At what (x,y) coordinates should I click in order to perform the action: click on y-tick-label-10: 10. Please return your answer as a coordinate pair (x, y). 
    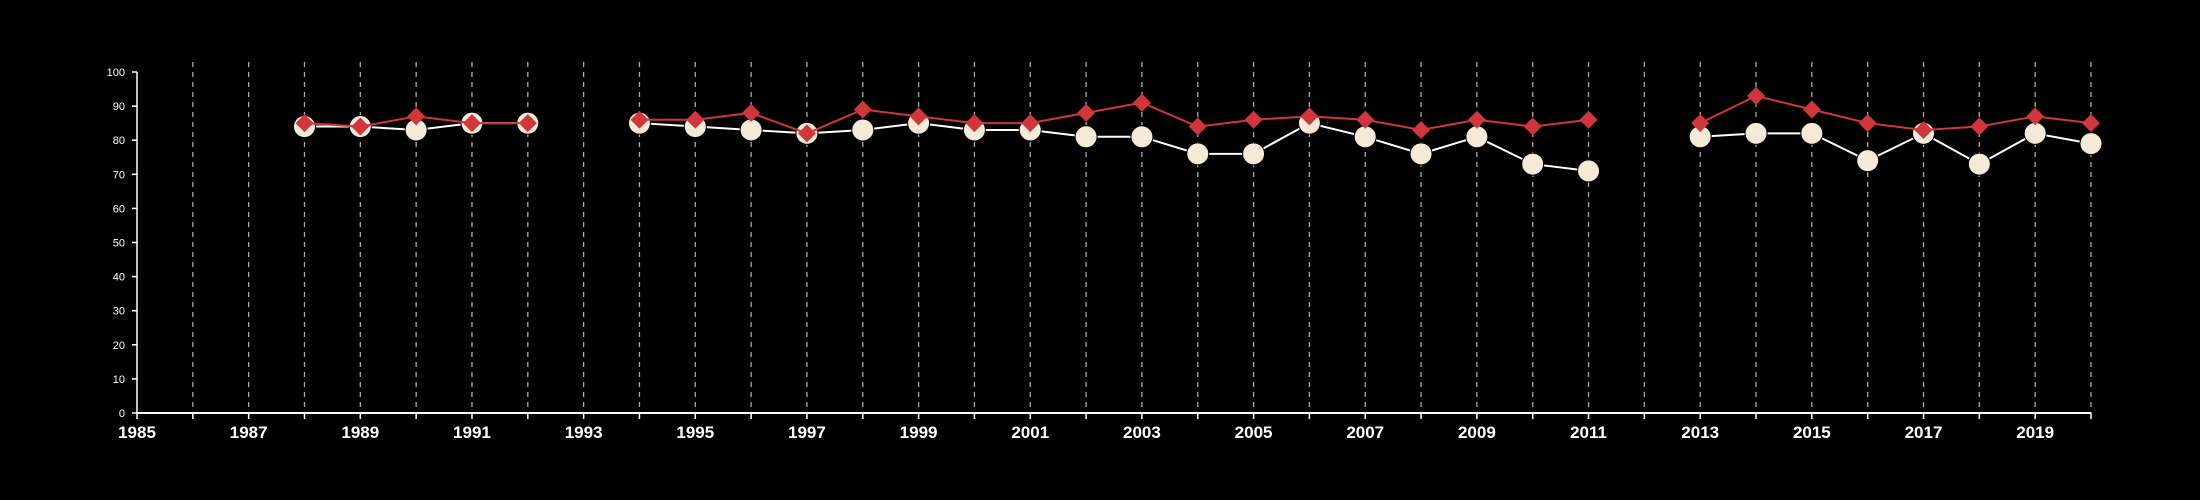
    Looking at the image, I should click on (119, 380).